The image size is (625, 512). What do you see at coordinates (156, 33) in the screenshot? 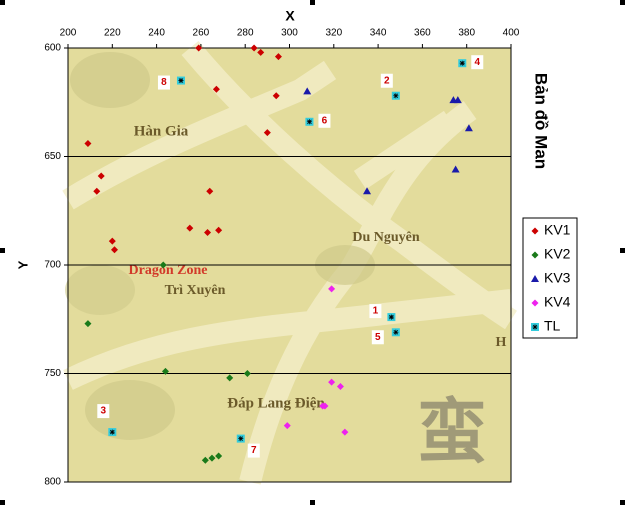
I see `x-tick-label: 240` at bounding box center [156, 33].